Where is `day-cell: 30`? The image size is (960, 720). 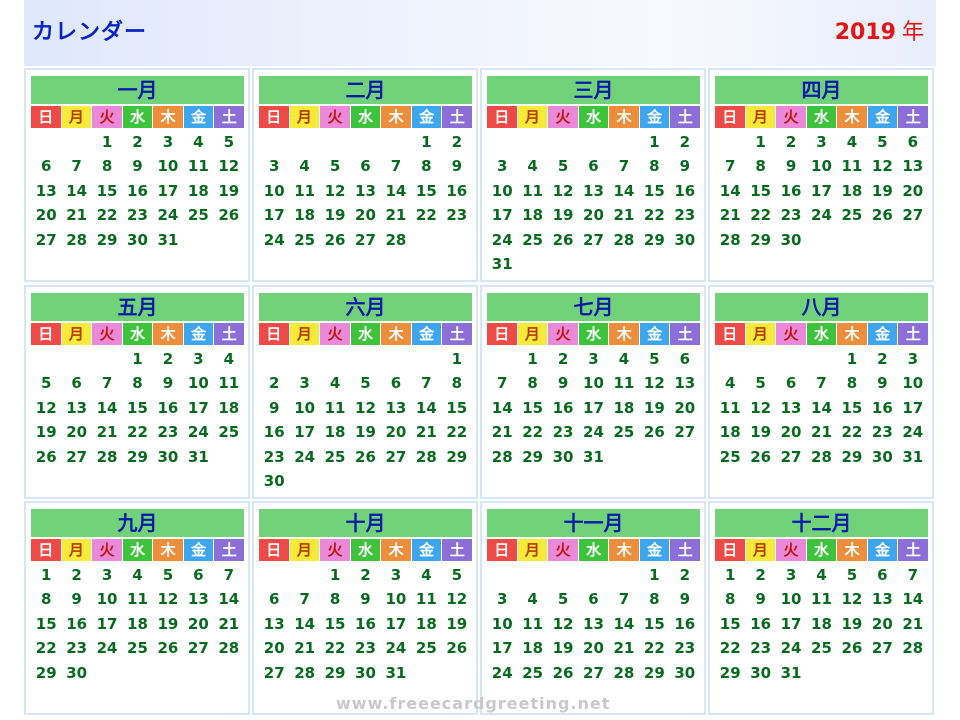 day-cell: 30 is located at coordinates (685, 239).